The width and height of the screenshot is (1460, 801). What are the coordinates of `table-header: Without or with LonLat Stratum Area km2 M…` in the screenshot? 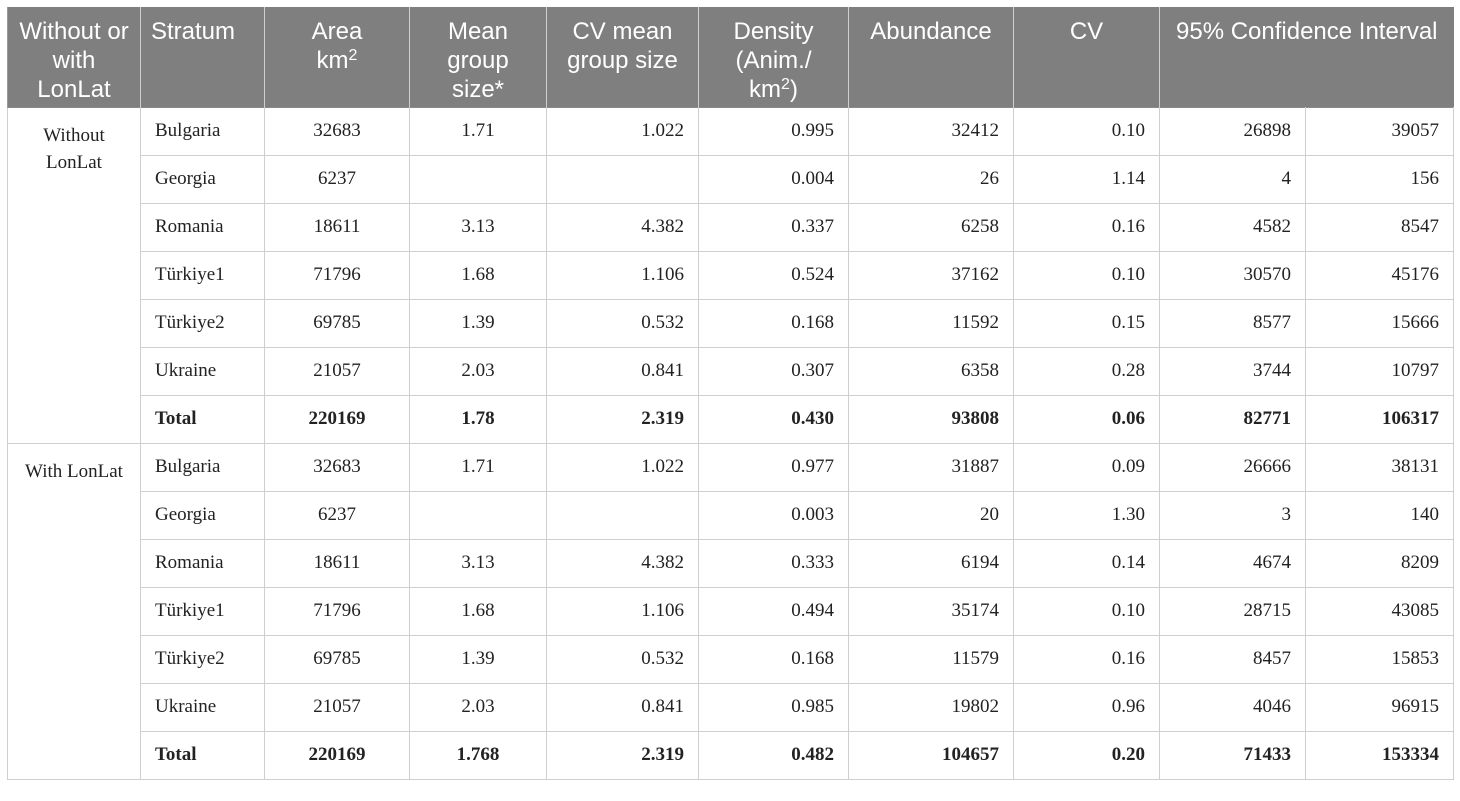 It's located at (730, 57).